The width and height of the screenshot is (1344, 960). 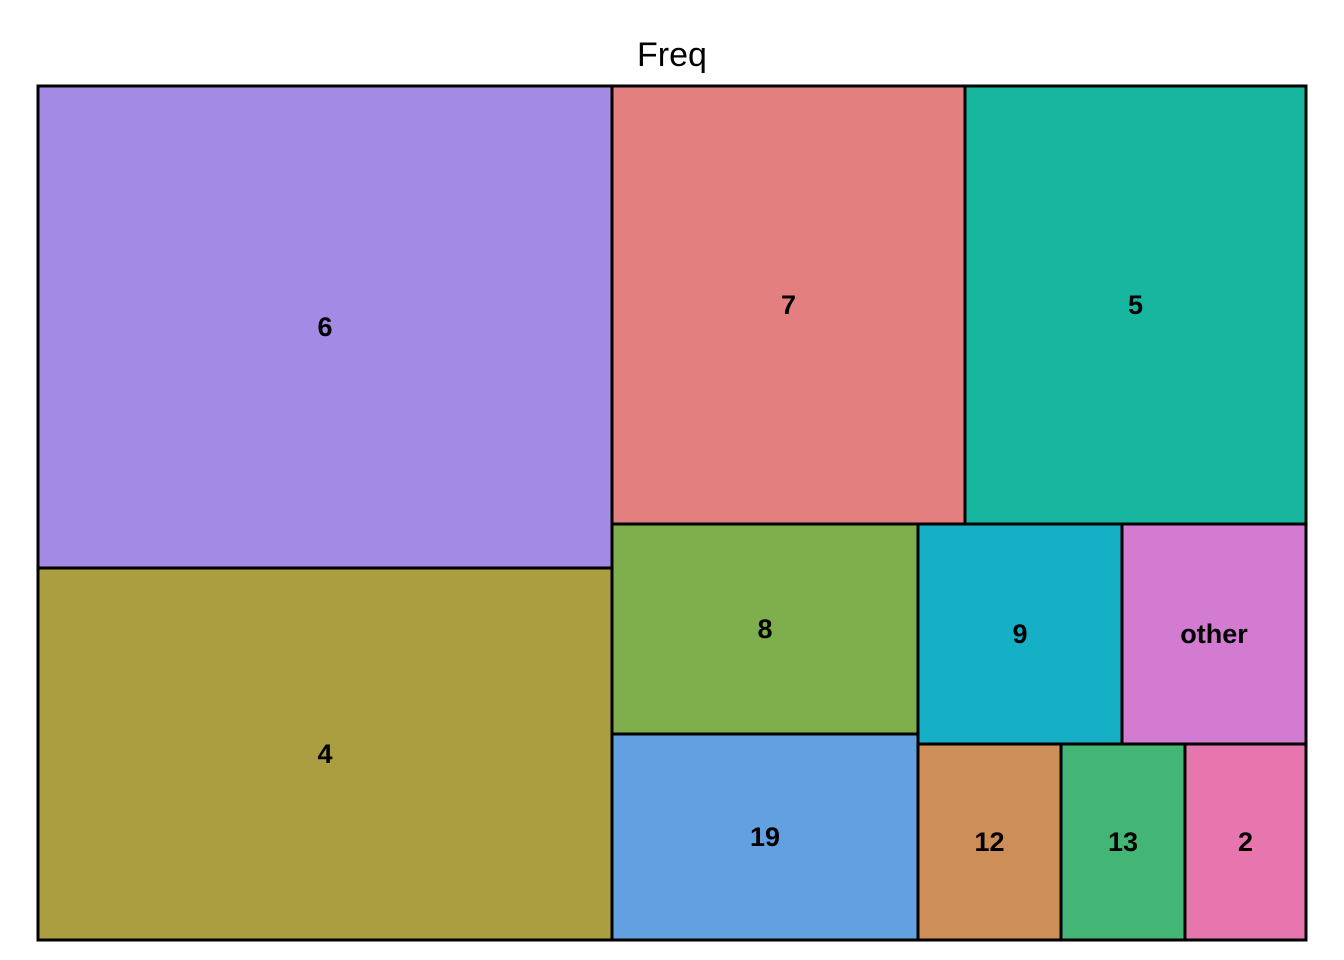 I want to click on tile-label-4: 4, so click(x=324, y=754).